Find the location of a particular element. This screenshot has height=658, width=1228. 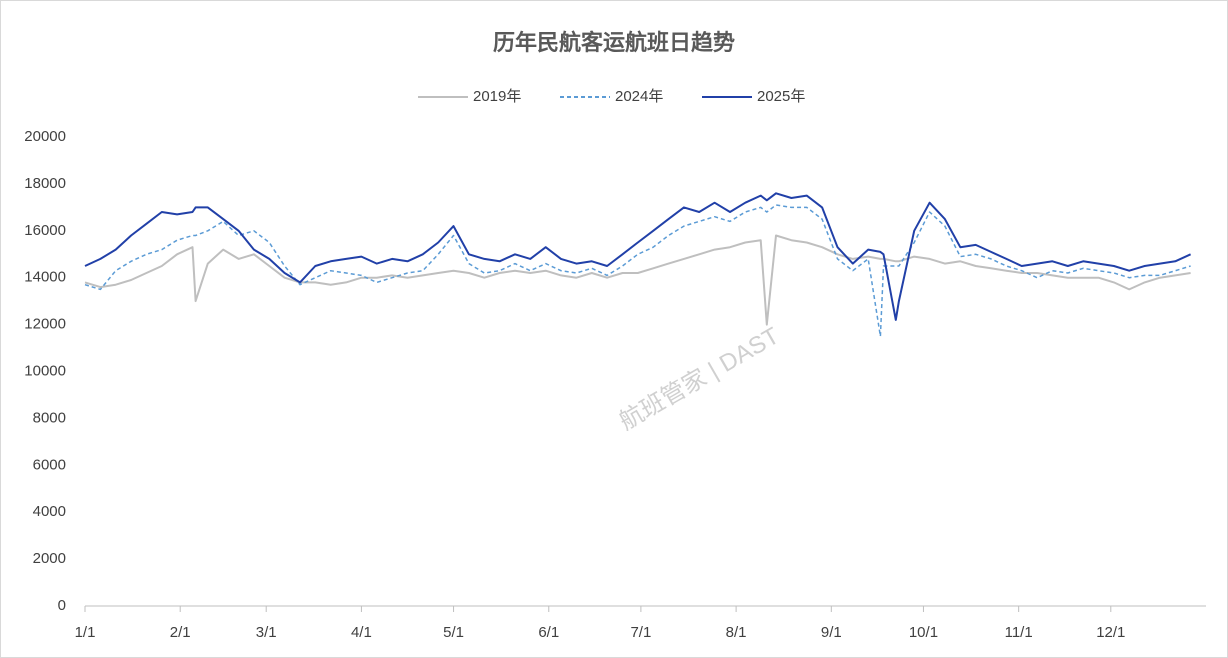

y-tick-label: 12000 is located at coordinates (45, 324).